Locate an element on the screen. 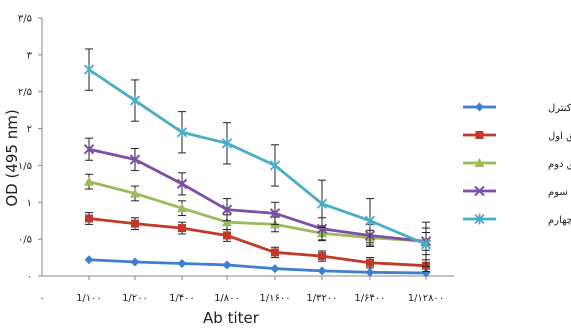 Image resolution: width=571 pixels, height=333 pixels. y-tick-label: ۲ is located at coordinates (29, 129).